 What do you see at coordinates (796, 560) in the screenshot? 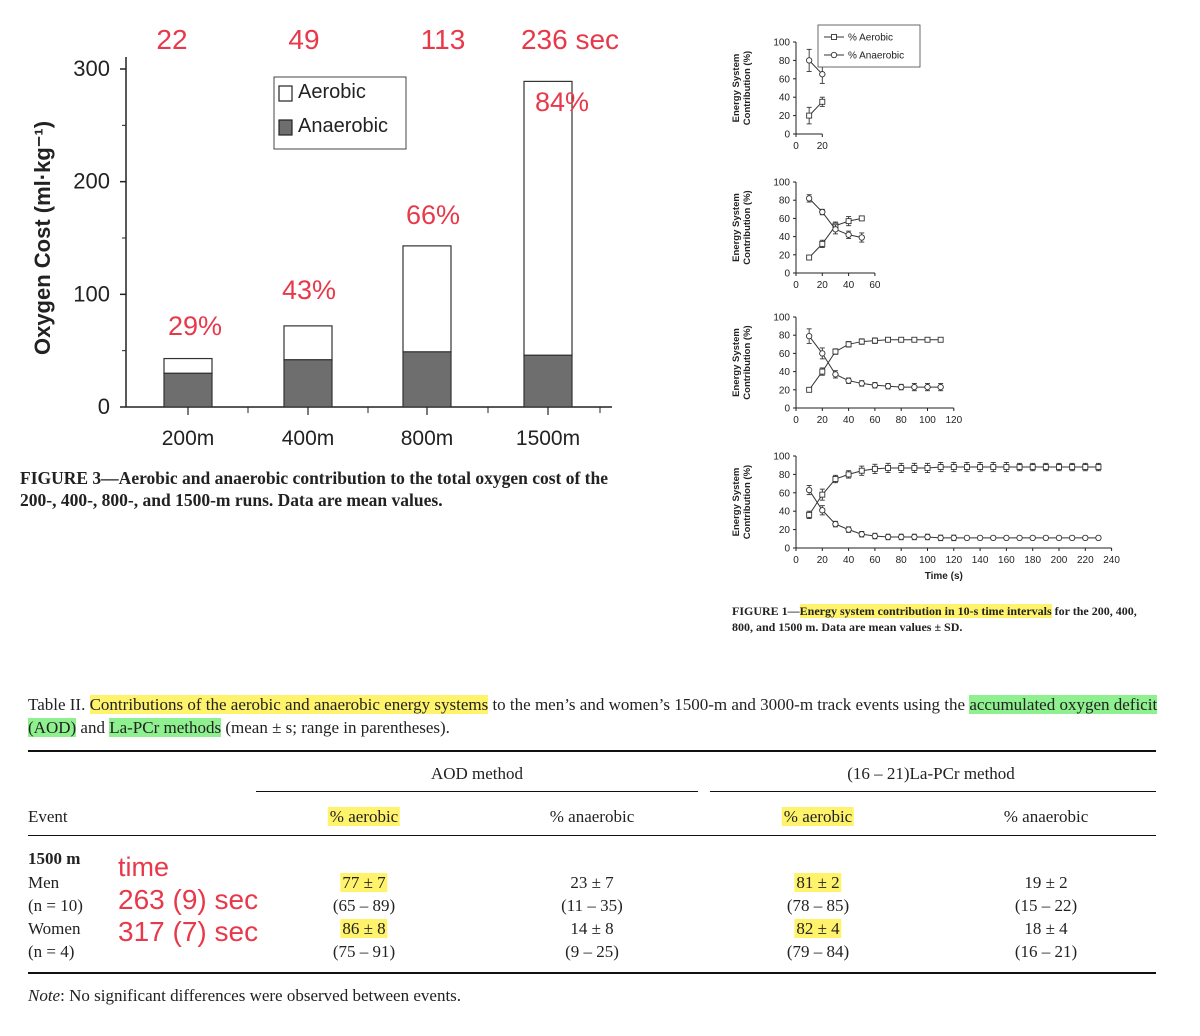
I see `panel-x-tick-label: 0` at bounding box center [796, 560].